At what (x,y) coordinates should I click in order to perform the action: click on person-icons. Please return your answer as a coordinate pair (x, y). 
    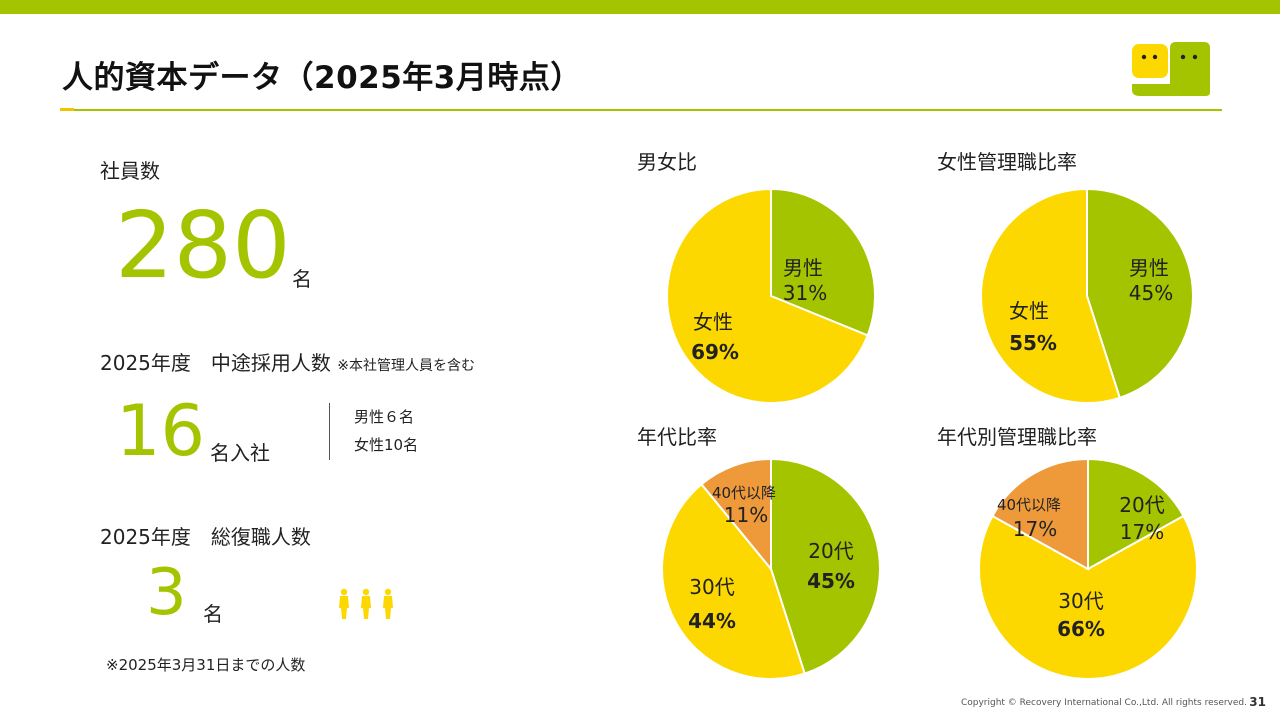
    Looking at the image, I should click on (366, 603).